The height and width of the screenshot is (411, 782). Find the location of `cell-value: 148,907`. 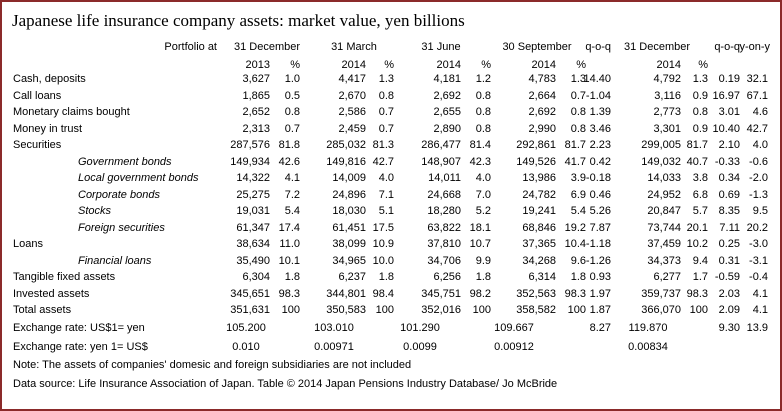

cell-value: 148,907 is located at coordinates (441, 161).